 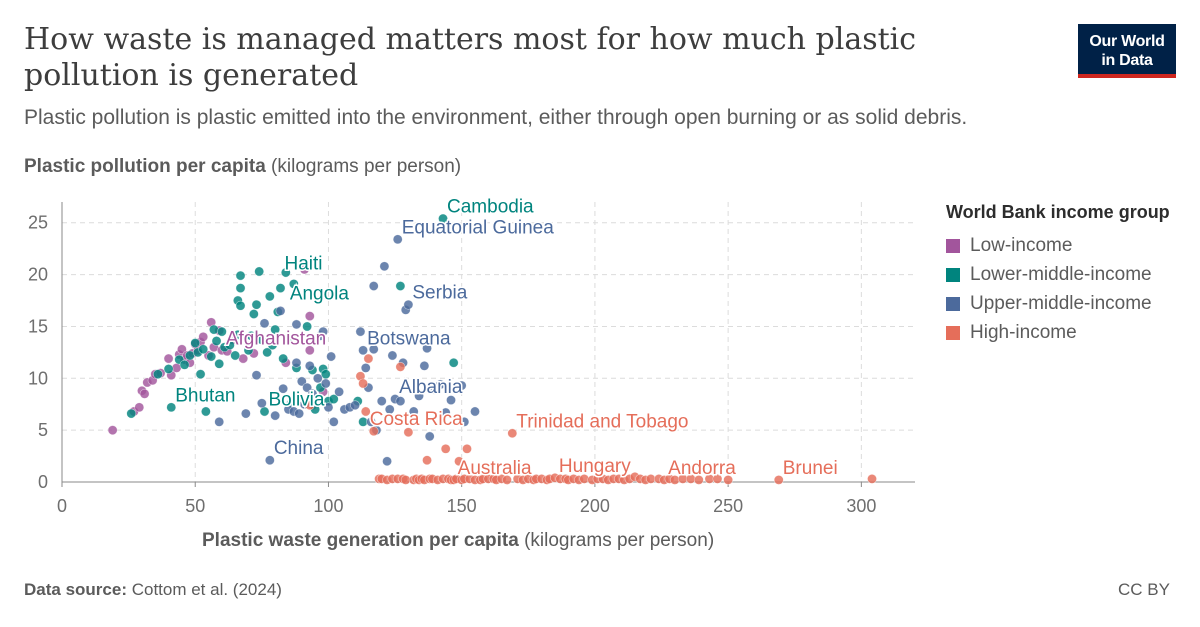 I want to click on legend-item-high-income: High-income, so click(x=1073, y=332).